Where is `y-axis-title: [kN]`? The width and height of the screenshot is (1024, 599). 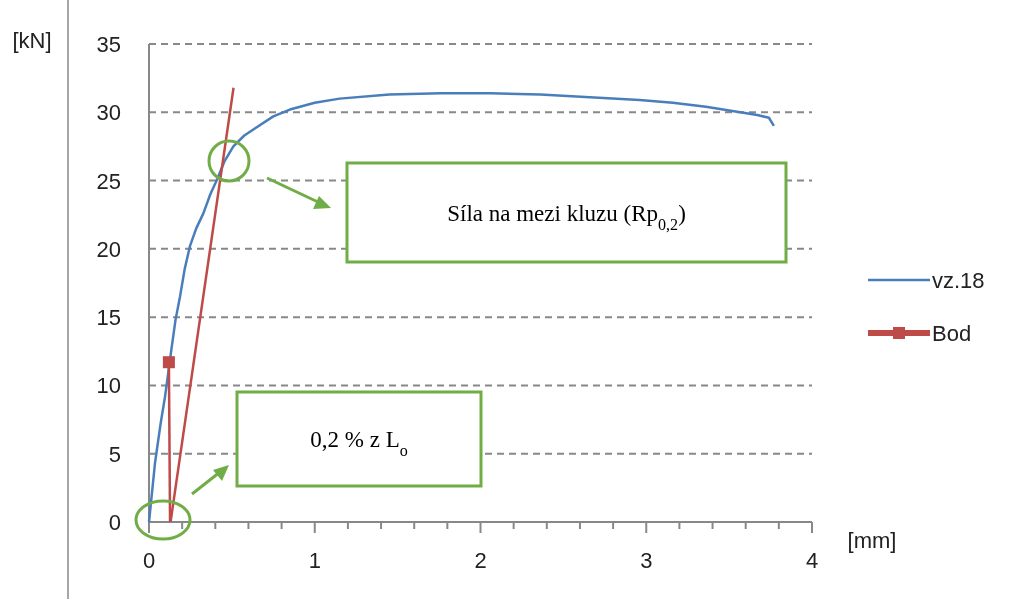 y-axis-title: [kN] is located at coordinates (32, 40).